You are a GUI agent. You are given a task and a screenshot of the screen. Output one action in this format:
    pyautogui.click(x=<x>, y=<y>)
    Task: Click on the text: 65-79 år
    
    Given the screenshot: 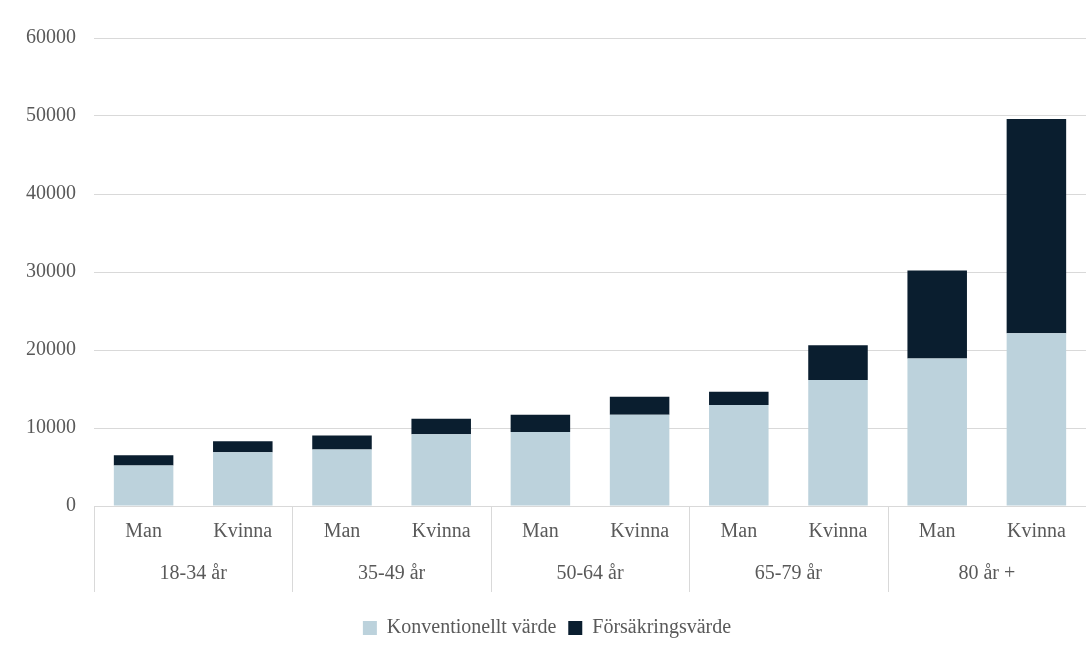 What is the action you would take?
    pyautogui.click(x=788, y=572)
    